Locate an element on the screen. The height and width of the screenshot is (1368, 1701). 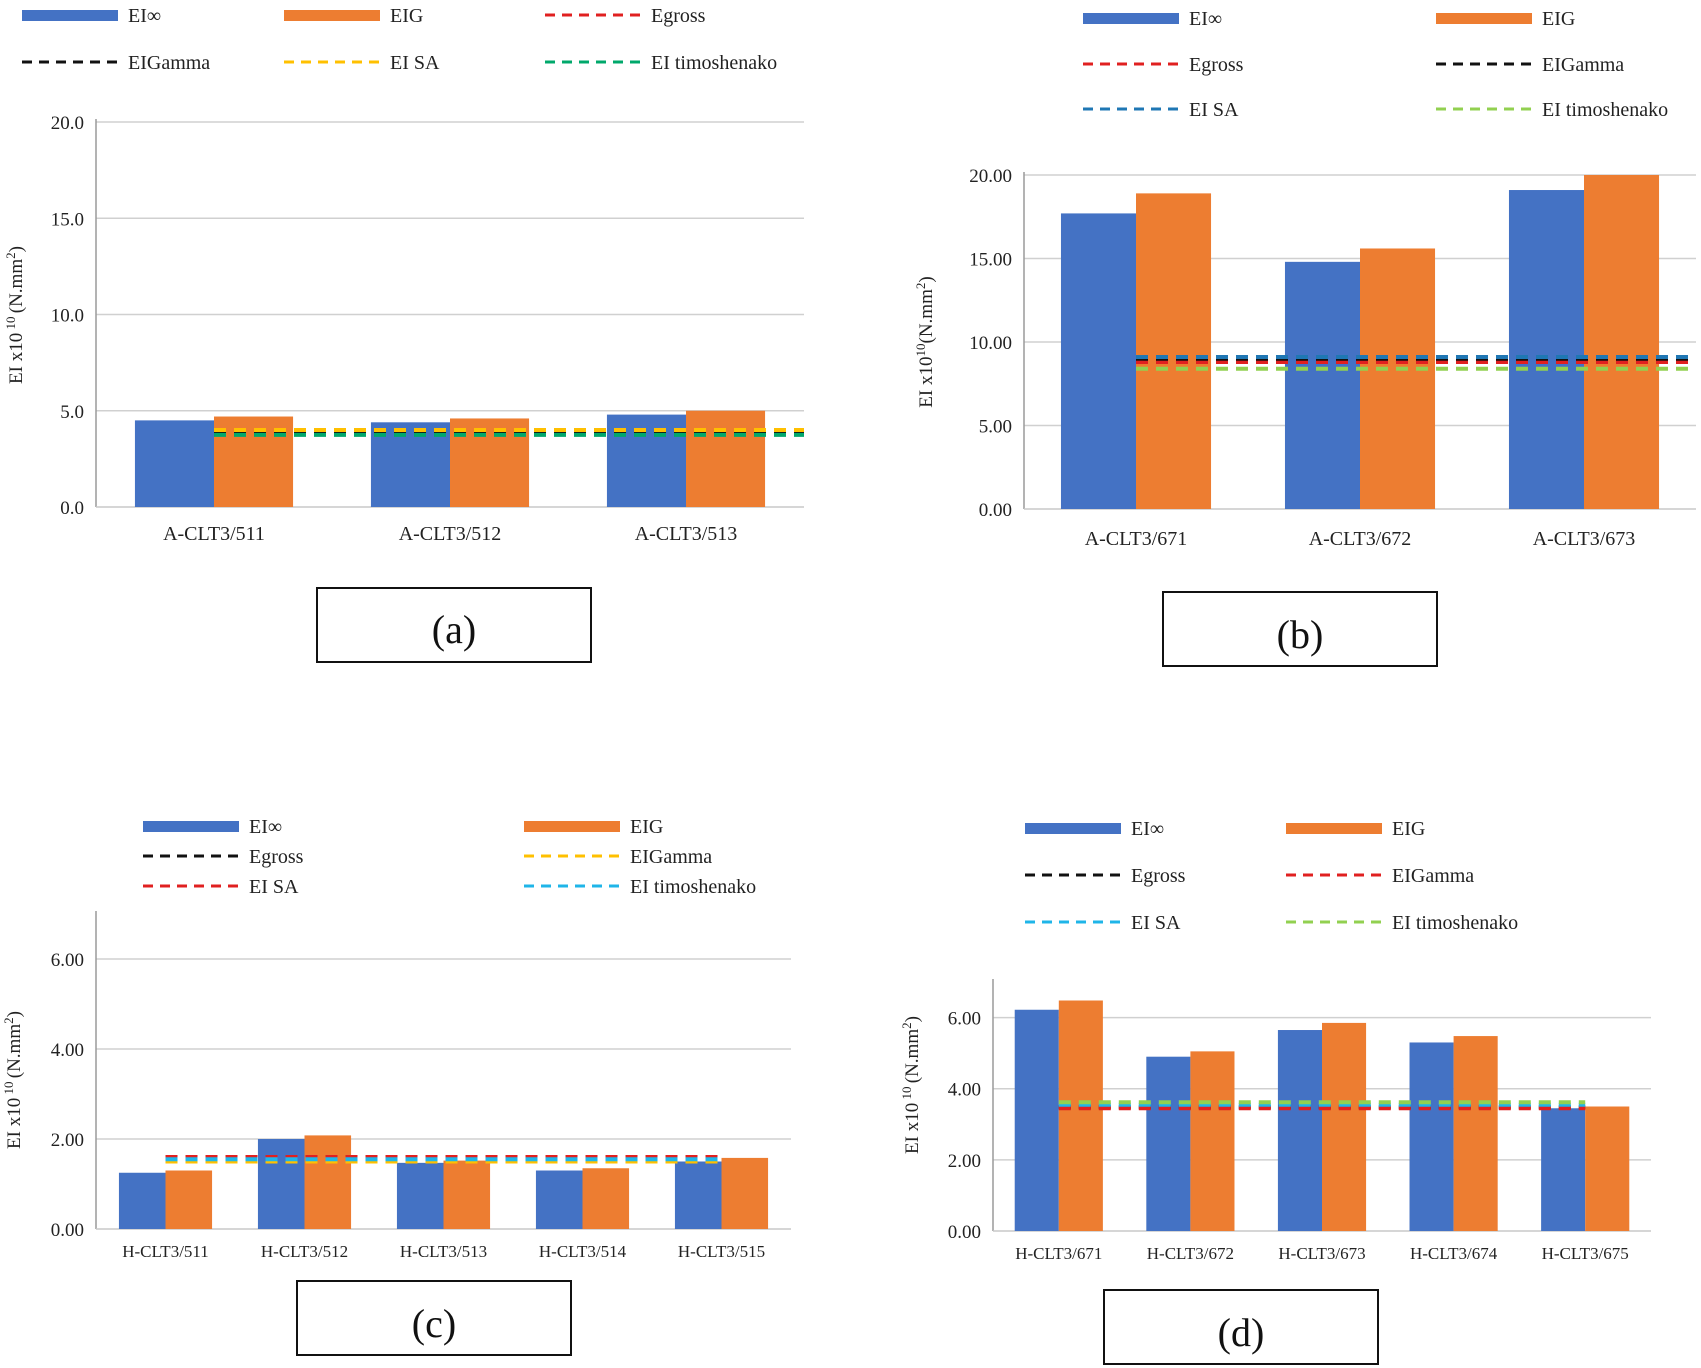
category-label: H-CLT3/513 is located at coordinates (443, 1251).